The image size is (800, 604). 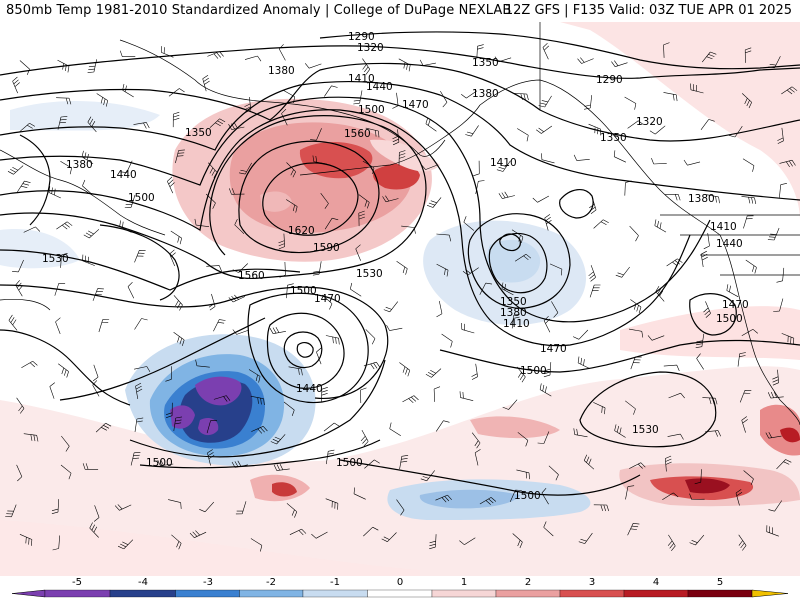 I want to click on border, so click(x=740, y=255).